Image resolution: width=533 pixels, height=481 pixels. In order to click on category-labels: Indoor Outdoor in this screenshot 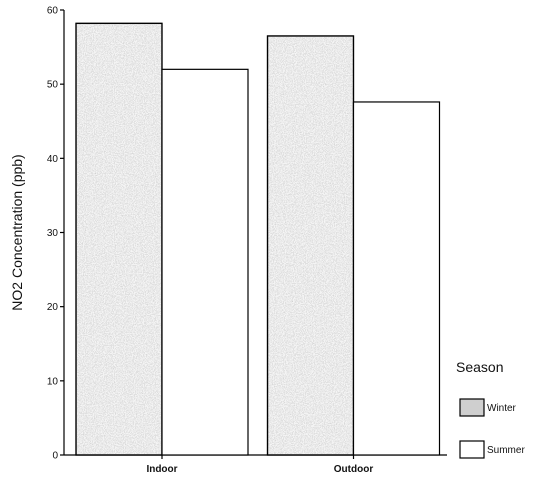, I will do `click(259, 465)`.